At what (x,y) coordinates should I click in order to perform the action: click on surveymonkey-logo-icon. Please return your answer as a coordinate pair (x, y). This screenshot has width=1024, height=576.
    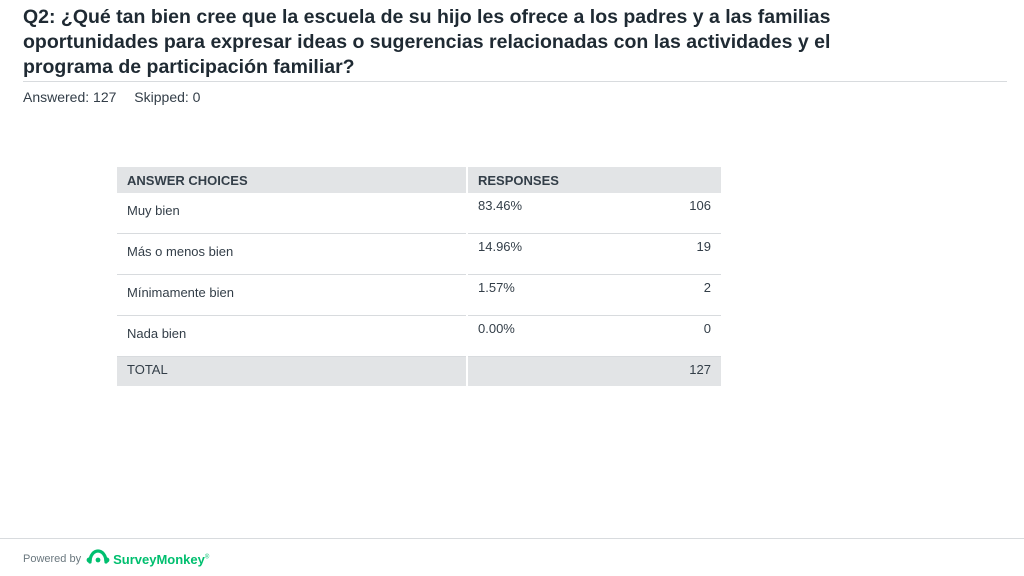
    Looking at the image, I should click on (98, 559).